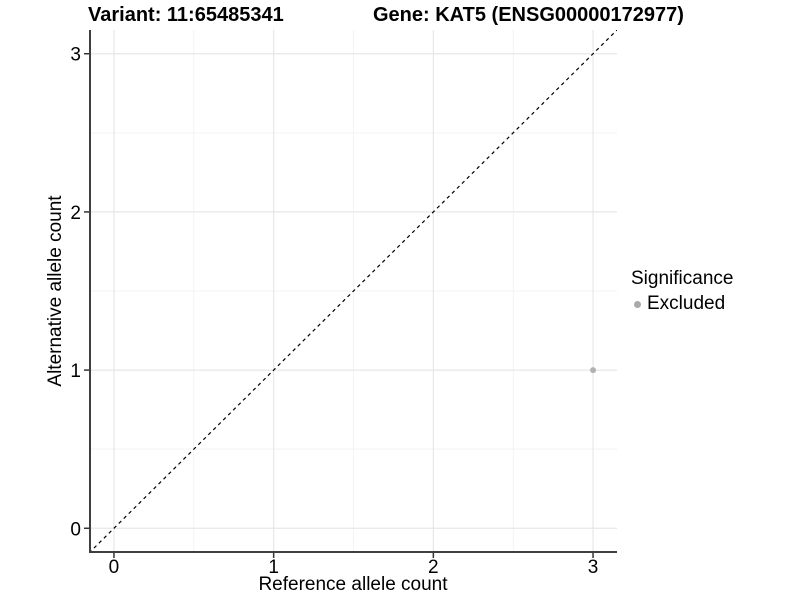  What do you see at coordinates (75, 529) in the screenshot?
I see `y-tick-label: 0` at bounding box center [75, 529].